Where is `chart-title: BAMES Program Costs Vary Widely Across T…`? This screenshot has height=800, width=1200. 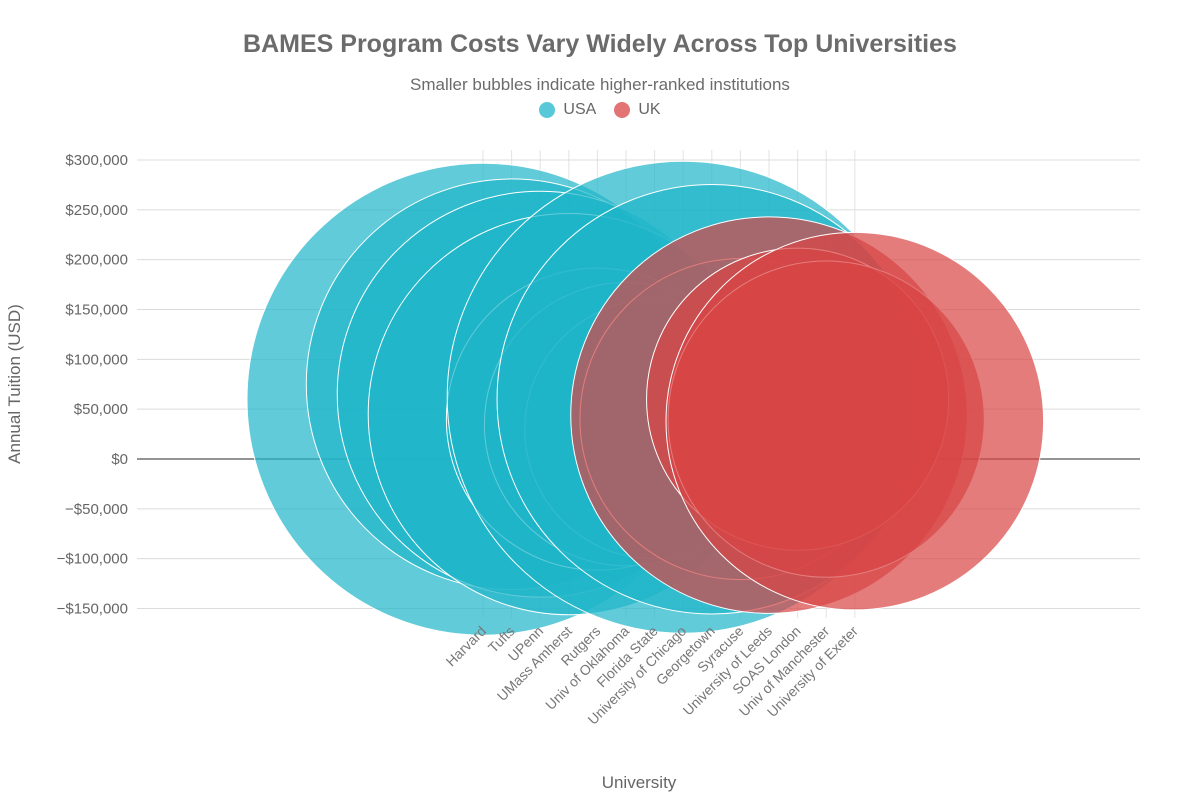
chart-title: BAMES Program Costs Vary Widely Across T… is located at coordinates (600, 44).